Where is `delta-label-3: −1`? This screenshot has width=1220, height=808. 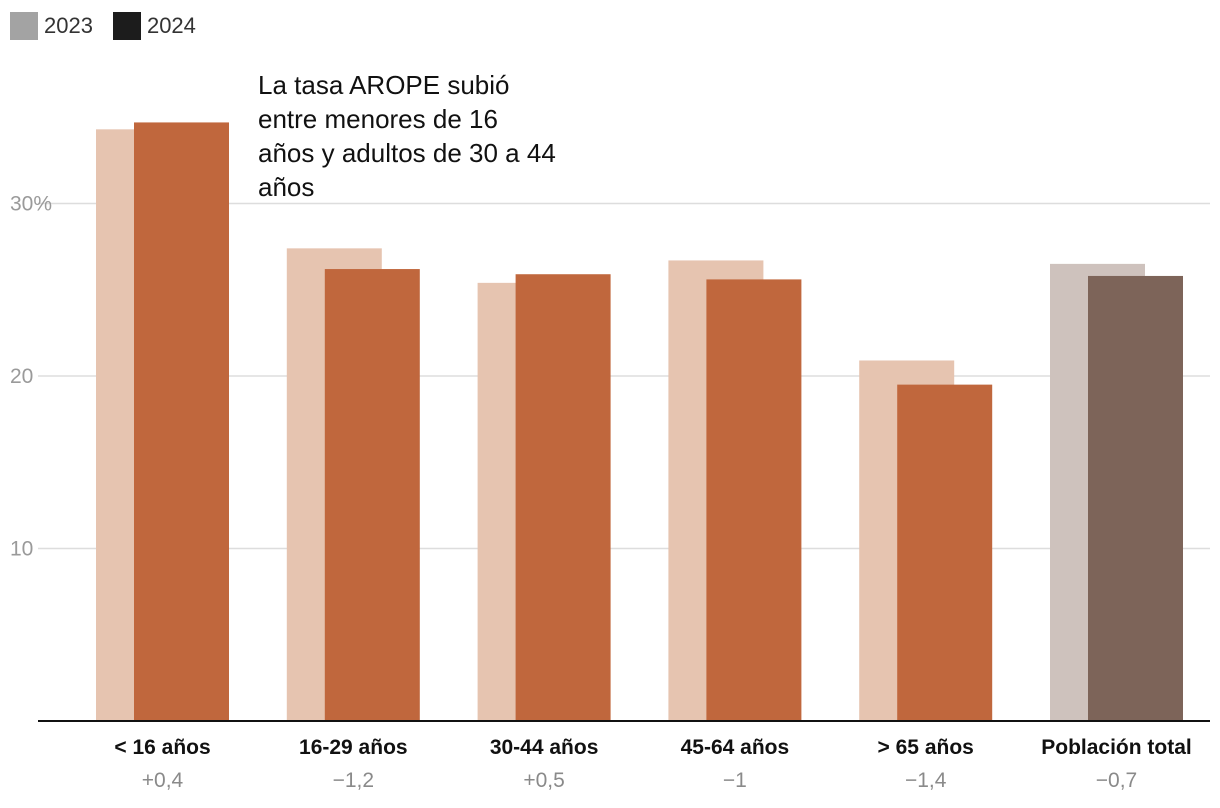 delta-label-3: −1 is located at coordinates (735, 780).